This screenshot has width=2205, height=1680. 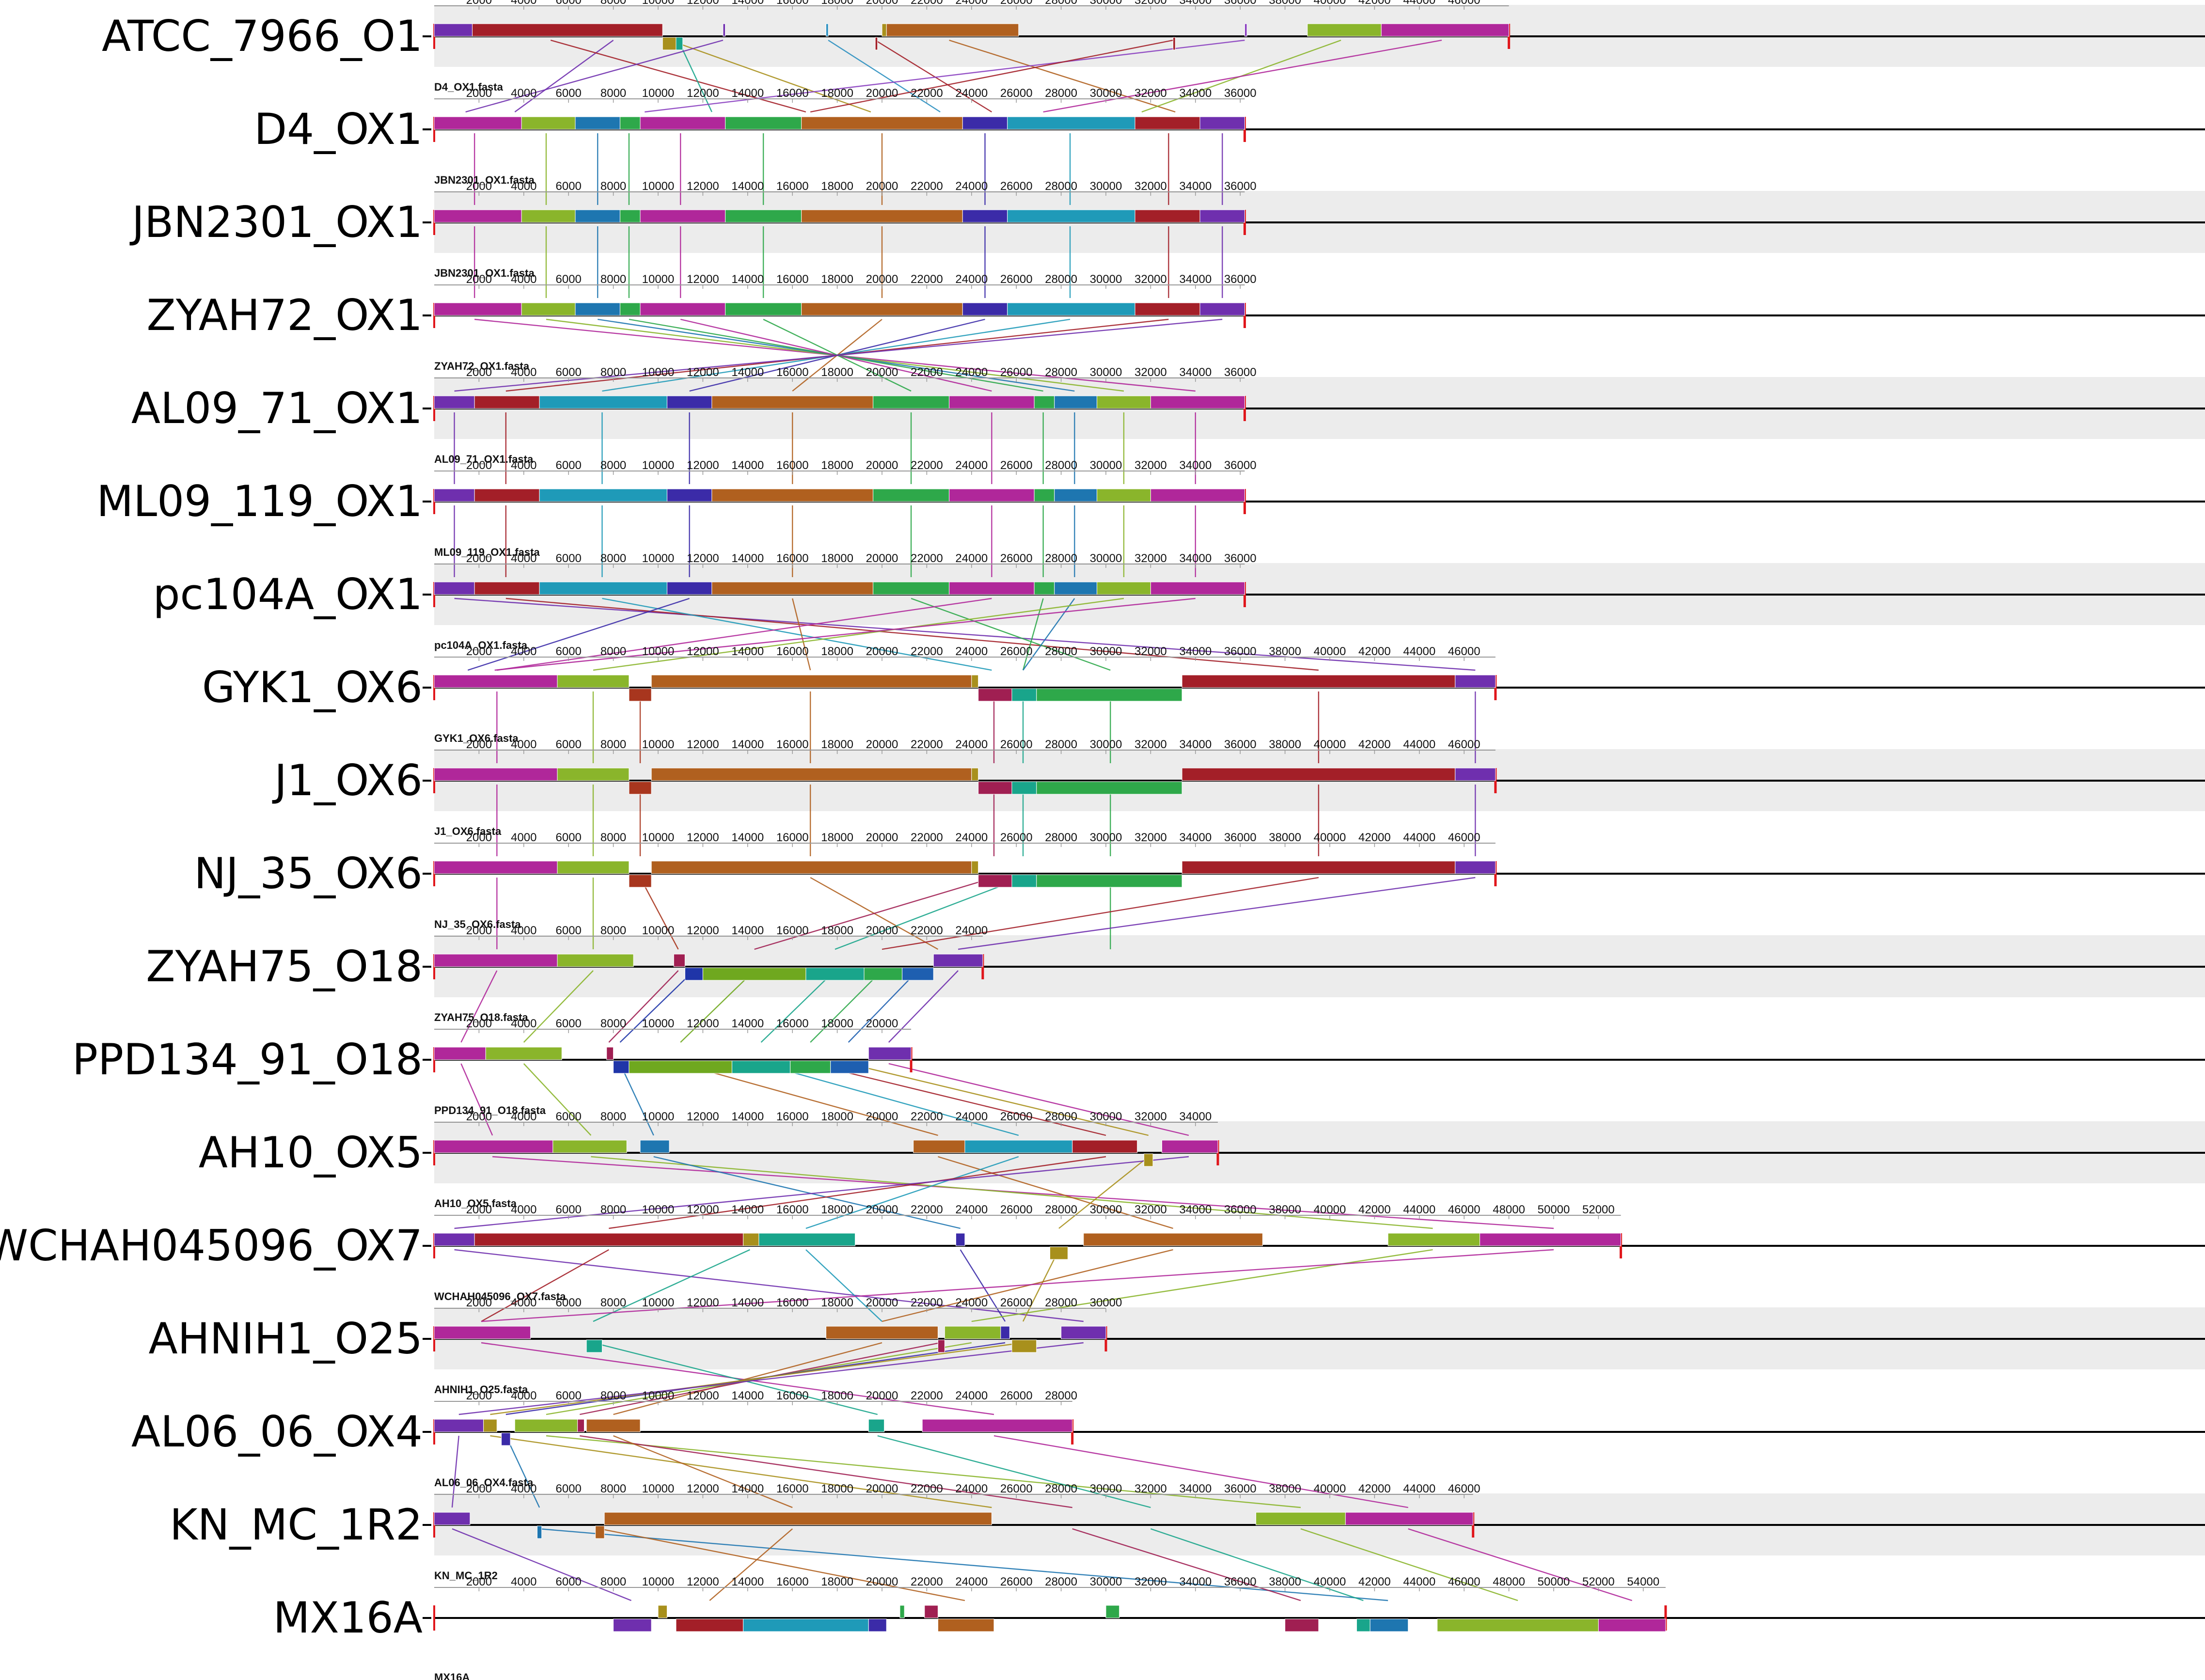 What do you see at coordinates (452, 1675) in the screenshot?
I see `final-sequence-label: MX16A` at bounding box center [452, 1675].